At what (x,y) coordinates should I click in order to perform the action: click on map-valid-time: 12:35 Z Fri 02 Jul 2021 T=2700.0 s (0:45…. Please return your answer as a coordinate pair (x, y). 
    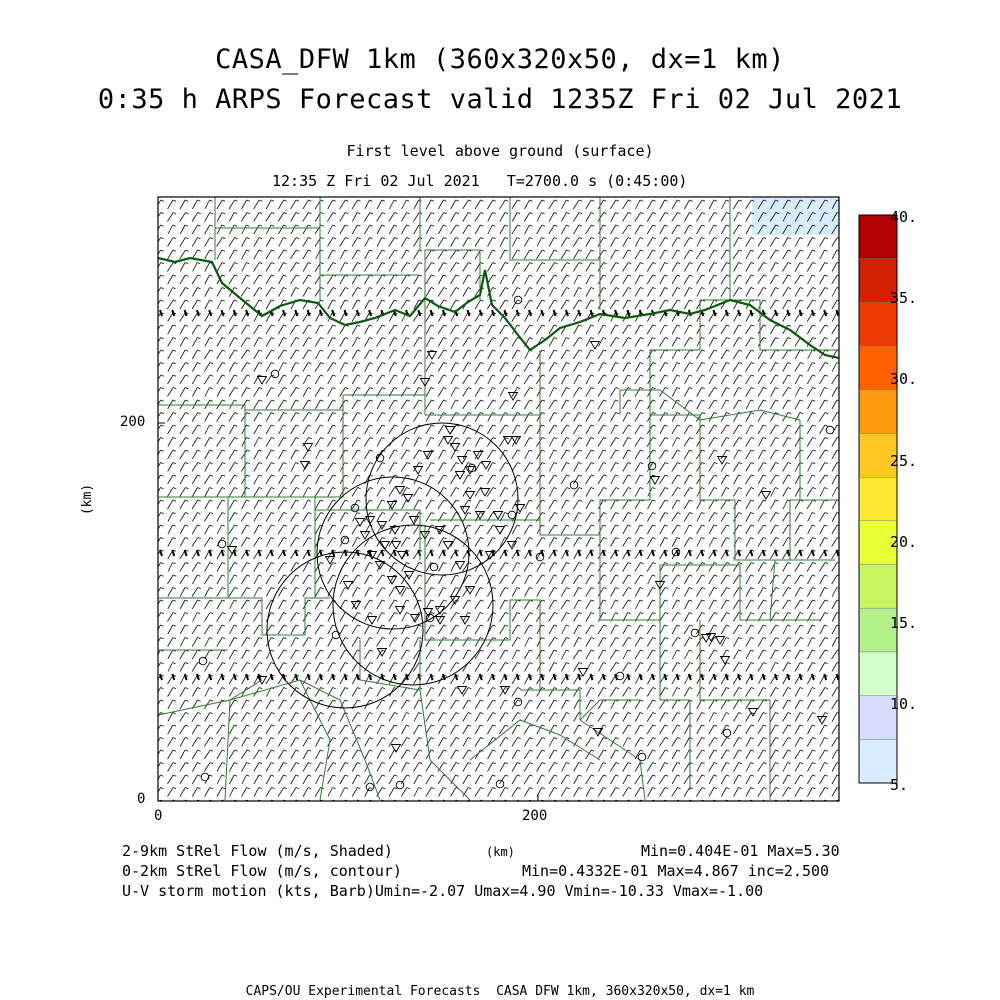
    Looking at the image, I should click on (480, 181).